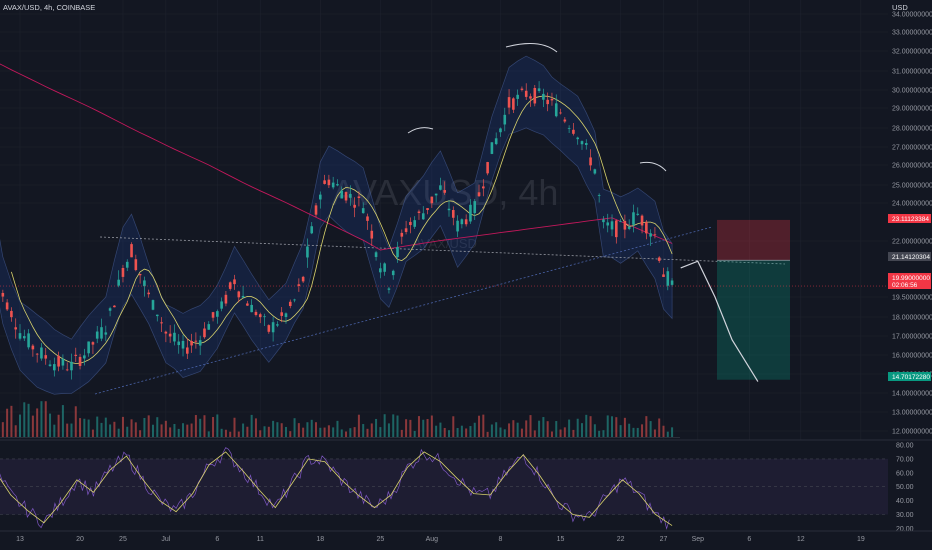 The height and width of the screenshot is (550, 932). Describe the element at coordinates (905, 487) in the screenshot. I see `rsi-tick-label: 50.00` at that location.